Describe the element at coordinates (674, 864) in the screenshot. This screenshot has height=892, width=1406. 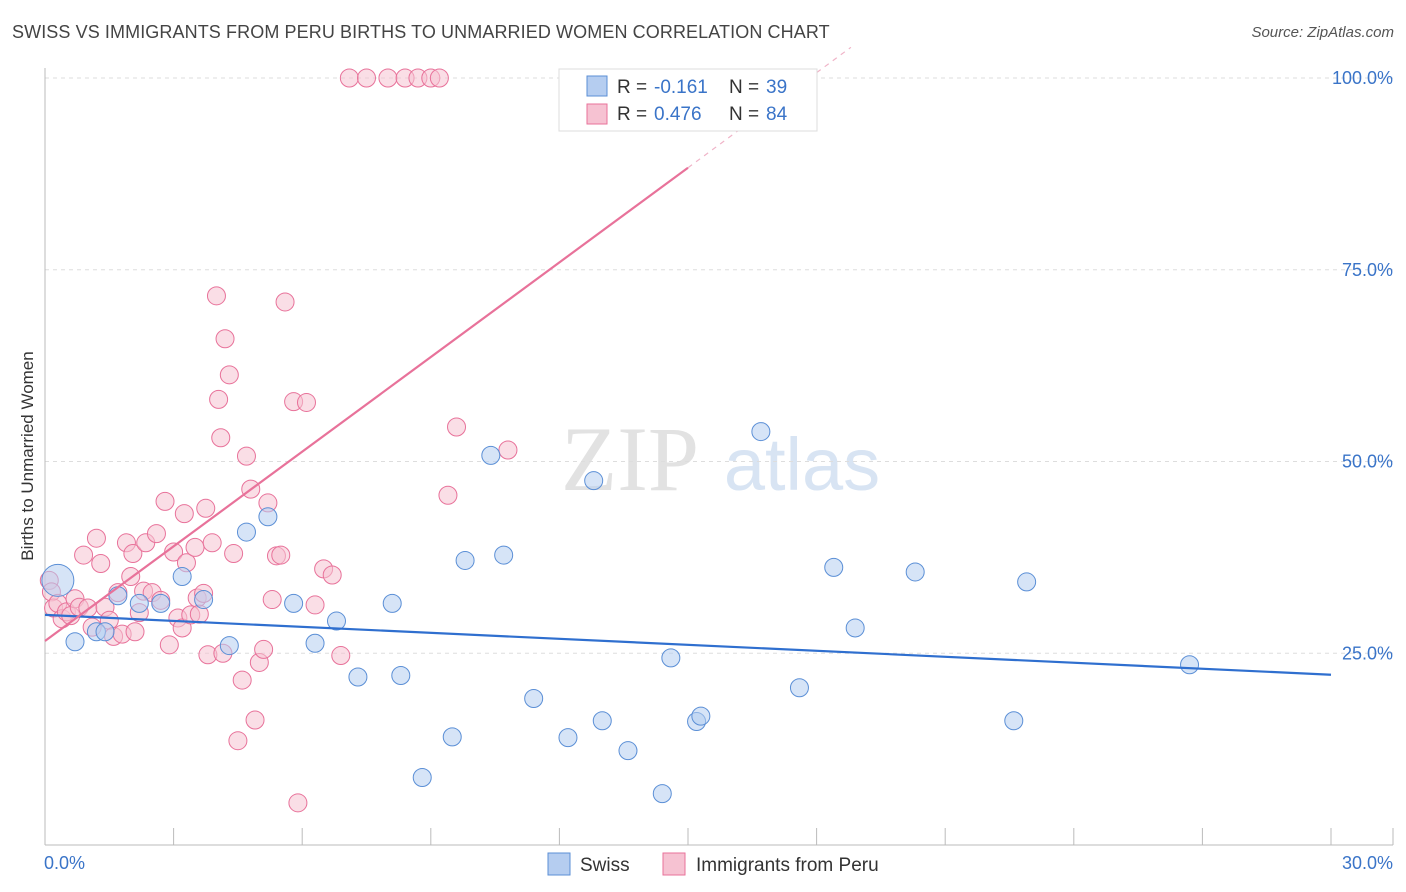
I see `bottom-legend-swatch-peru` at that location.